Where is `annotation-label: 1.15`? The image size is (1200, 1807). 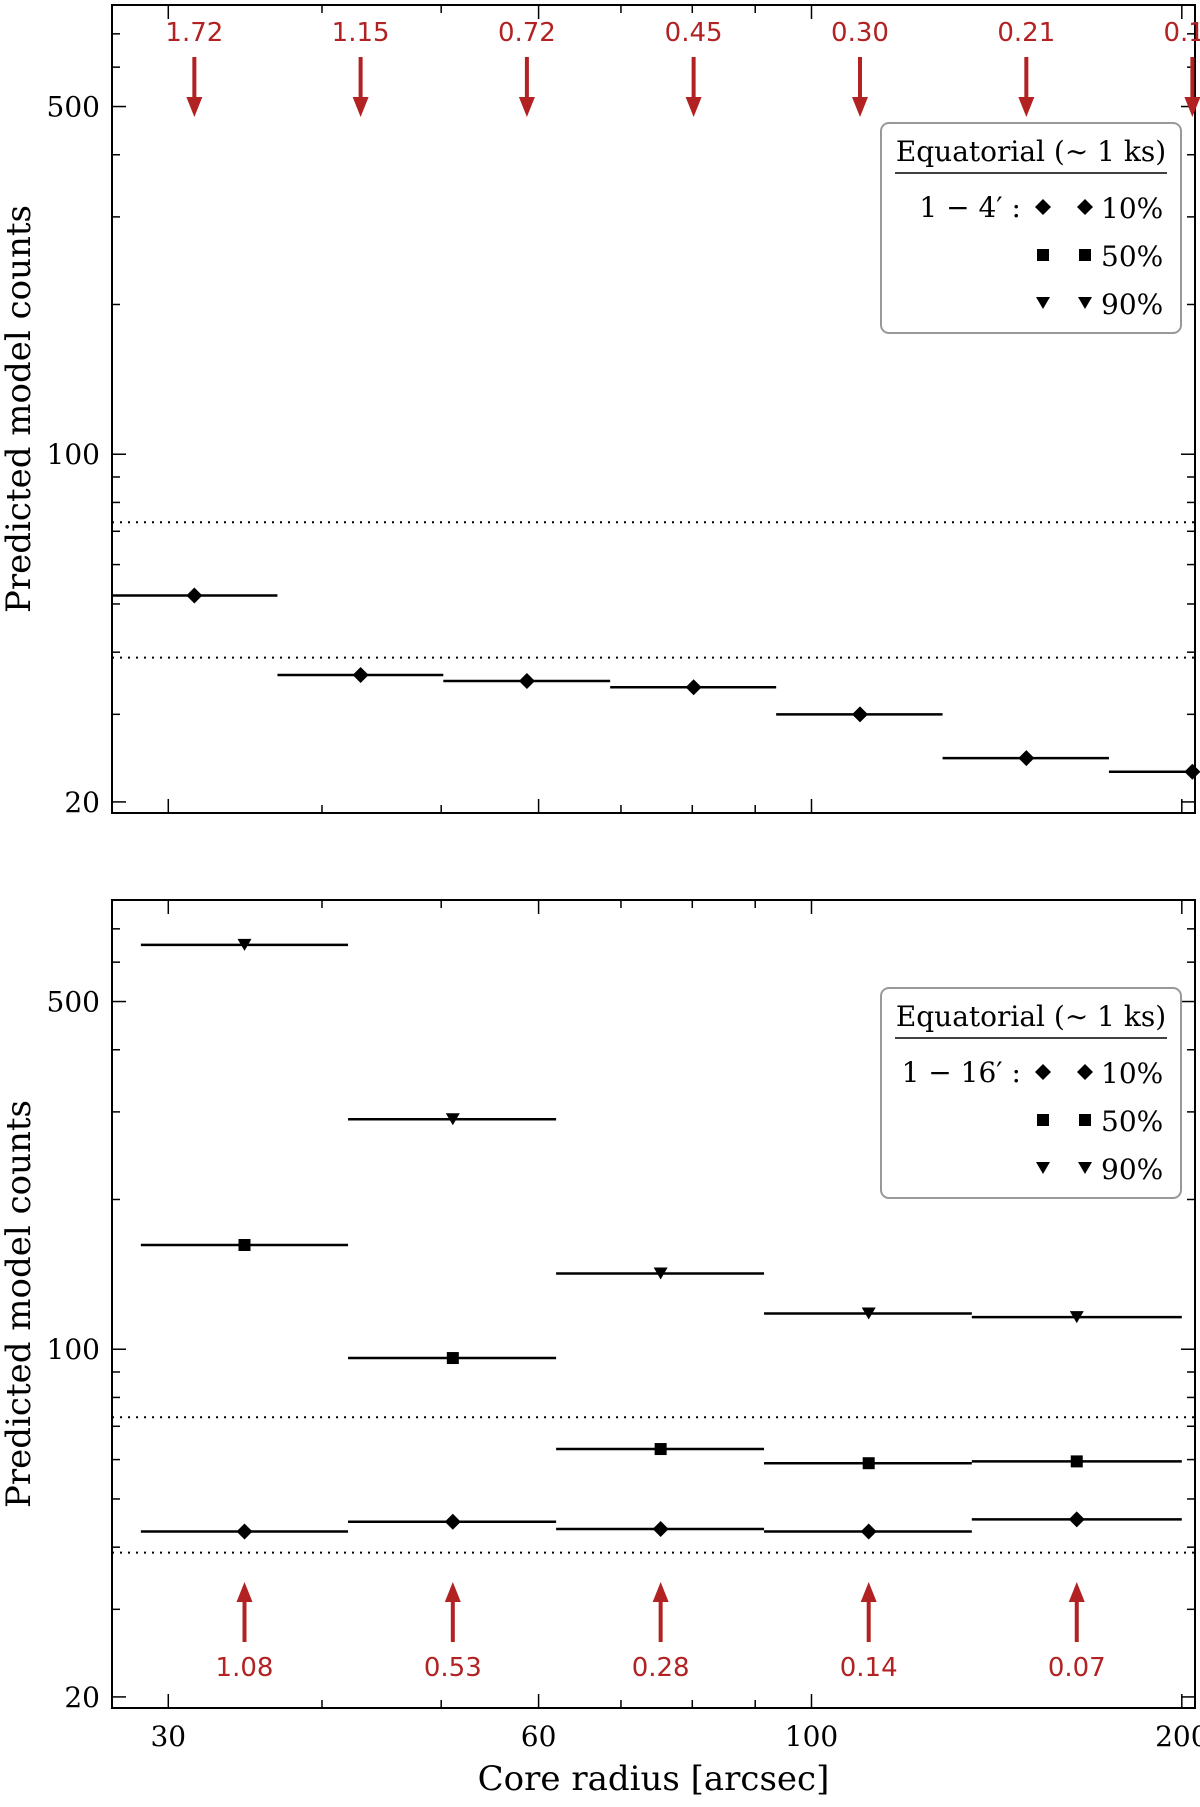 annotation-label: 1.15 is located at coordinates (361, 33).